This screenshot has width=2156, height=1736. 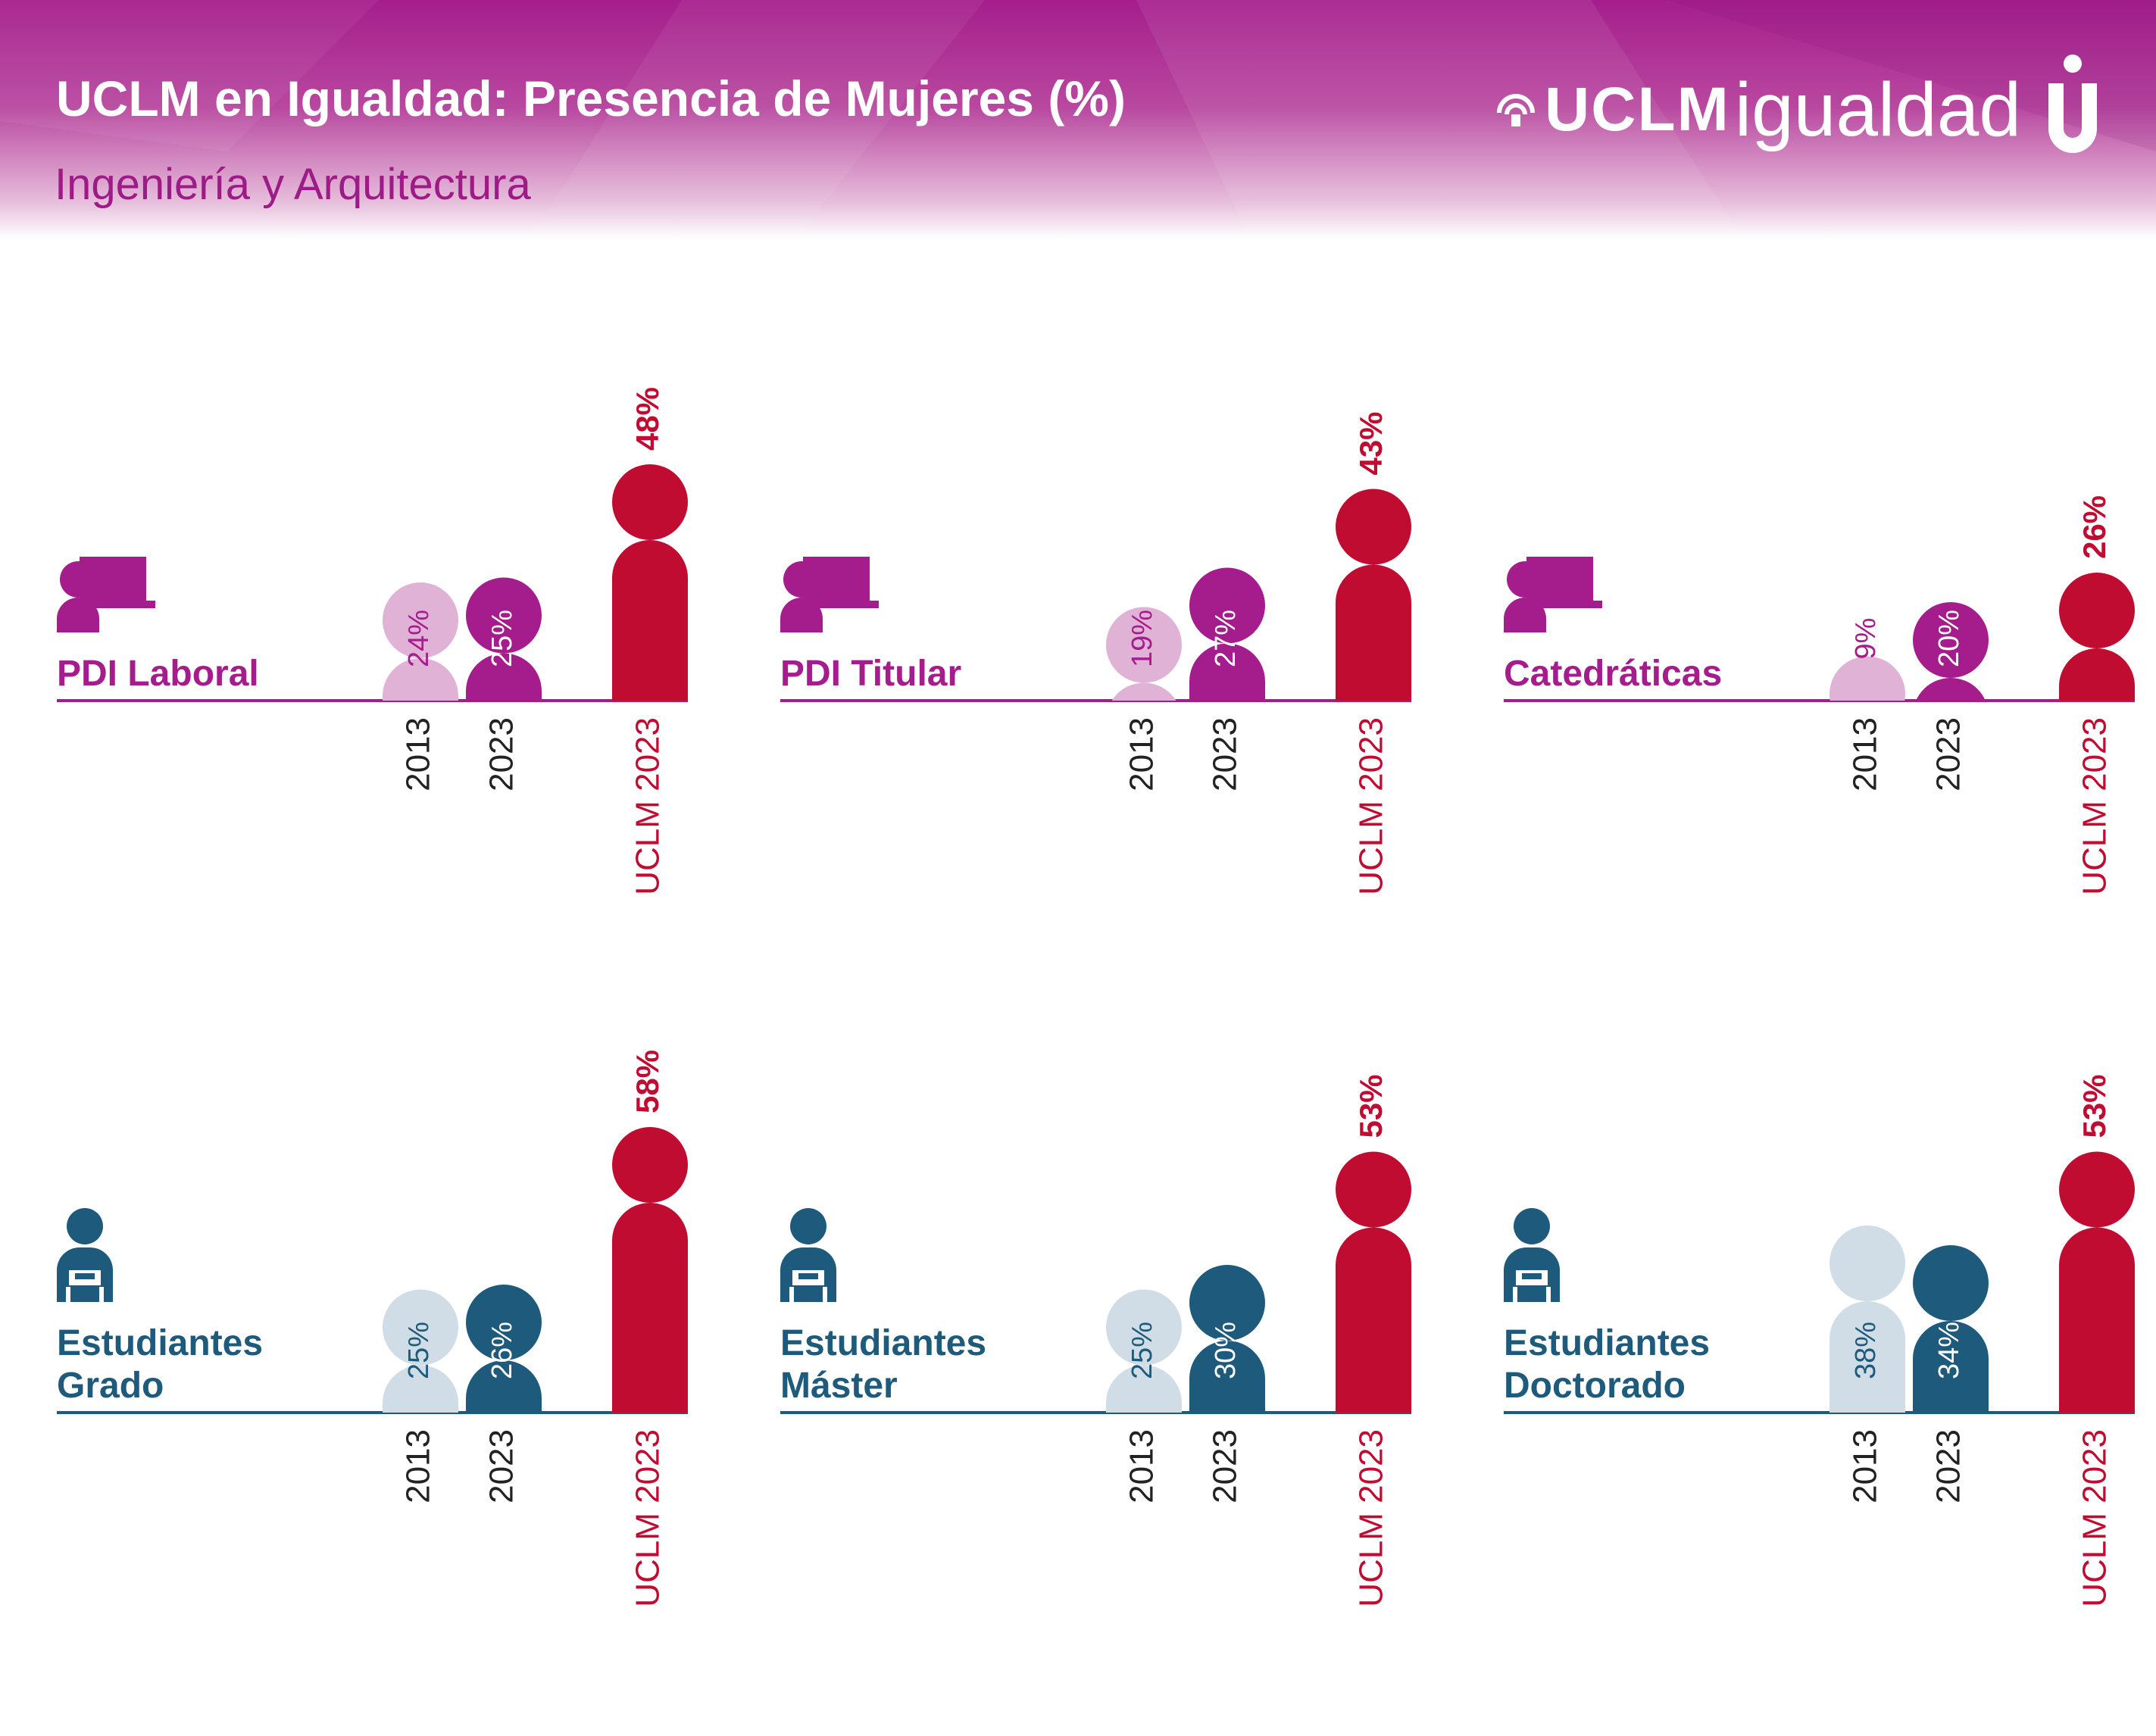 What do you see at coordinates (1532, 1276) in the screenshot?
I see `student-collar-icon-part` at bounding box center [1532, 1276].